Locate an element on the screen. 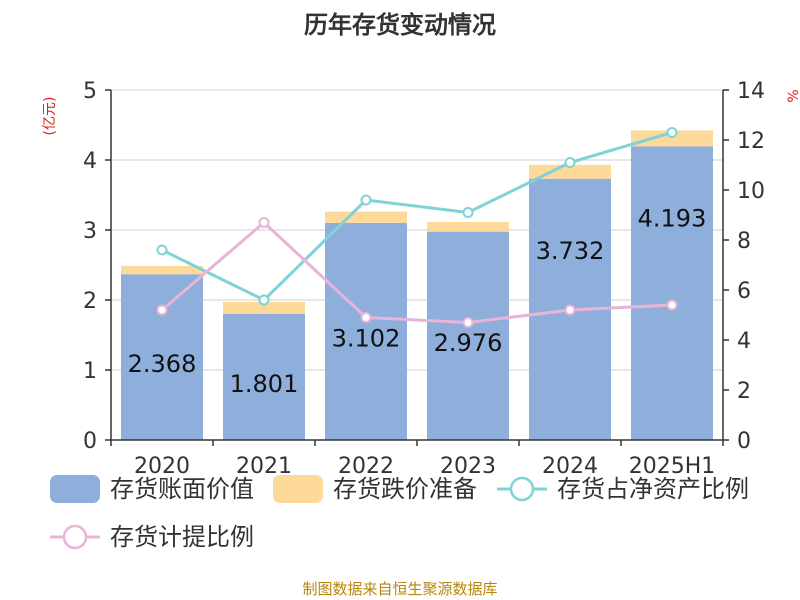 The height and width of the screenshot is (600, 800). right-tick-label: 12 is located at coordinates (751, 141).